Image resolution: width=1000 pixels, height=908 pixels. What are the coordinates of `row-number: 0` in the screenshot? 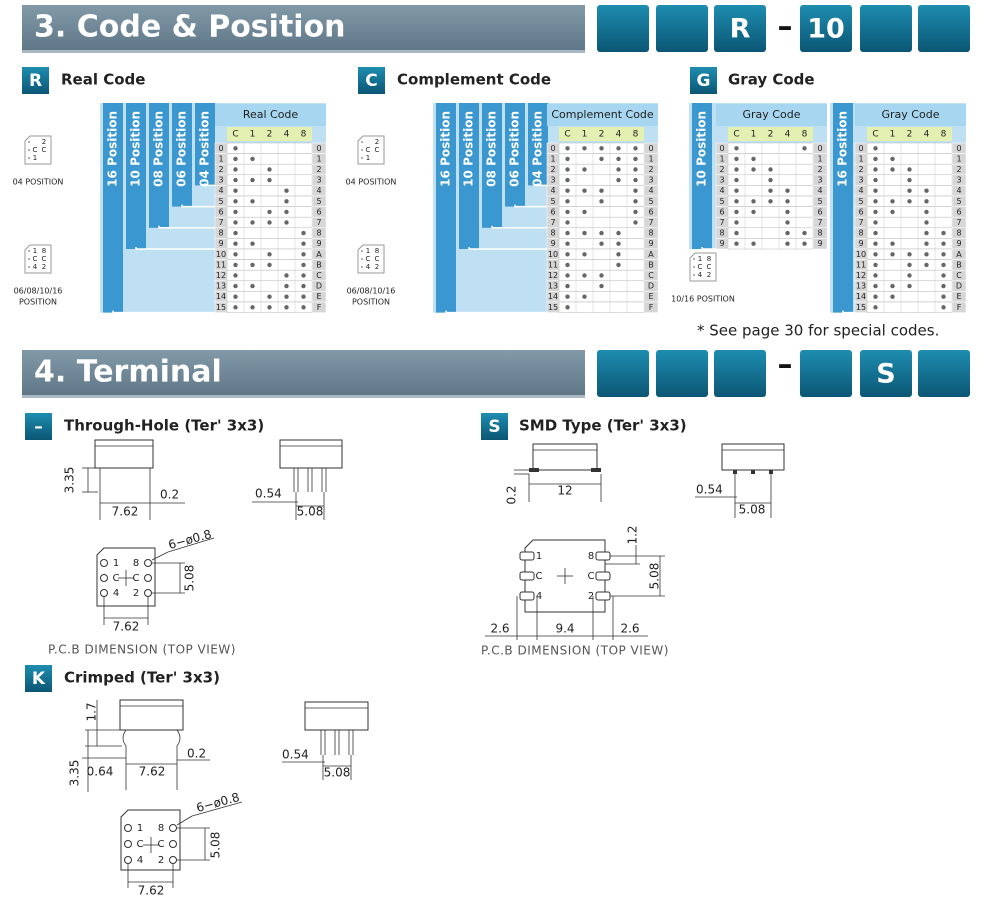 It's located at (860, 148).